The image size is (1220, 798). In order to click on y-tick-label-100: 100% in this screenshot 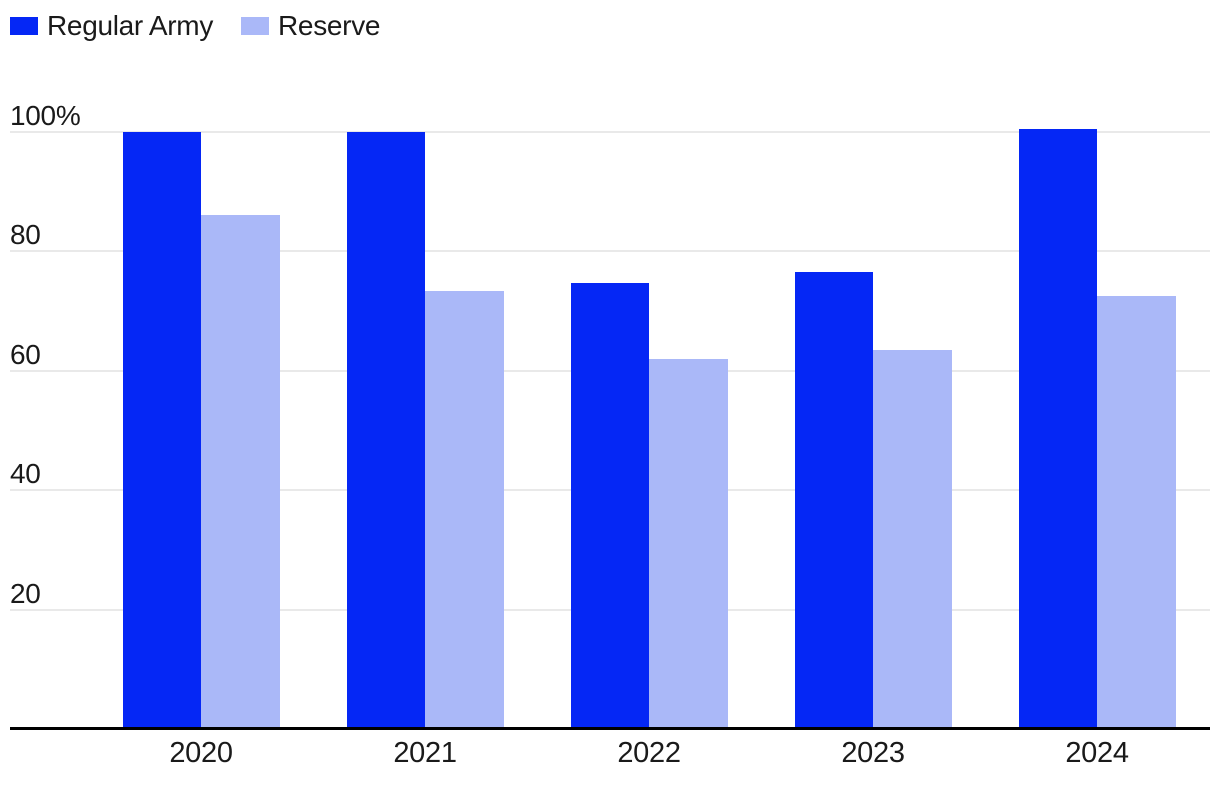, I will do `click(45, 115)`.